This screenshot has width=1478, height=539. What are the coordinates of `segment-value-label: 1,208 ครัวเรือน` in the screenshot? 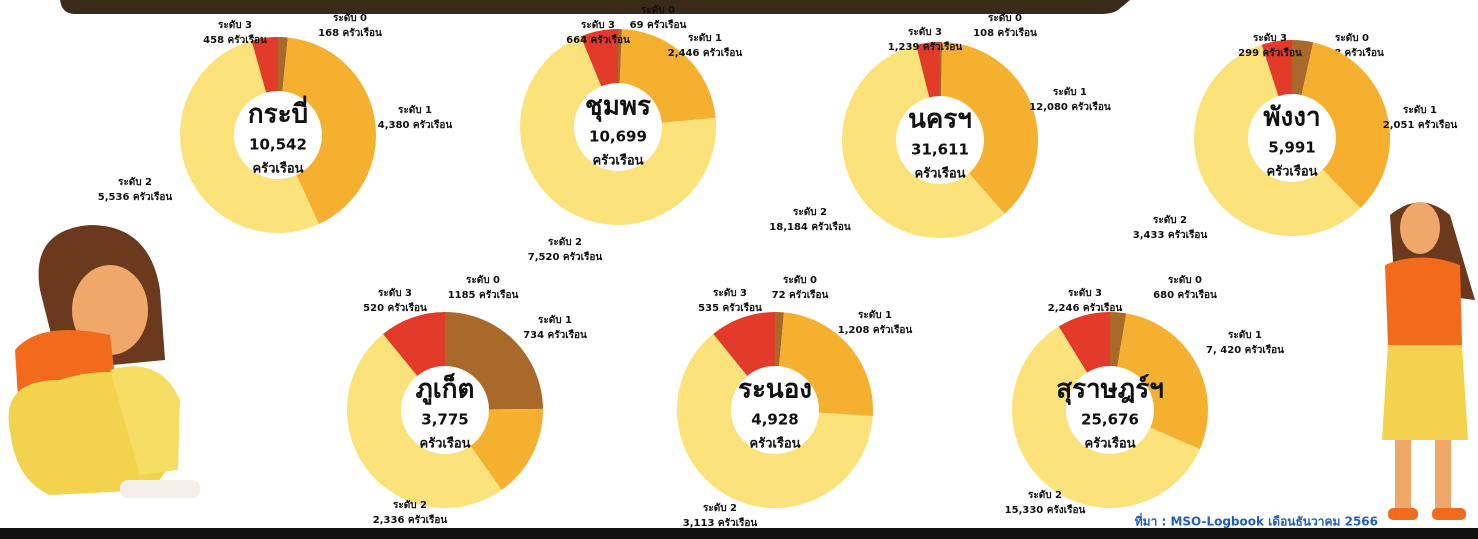 It's located at (875, 330).